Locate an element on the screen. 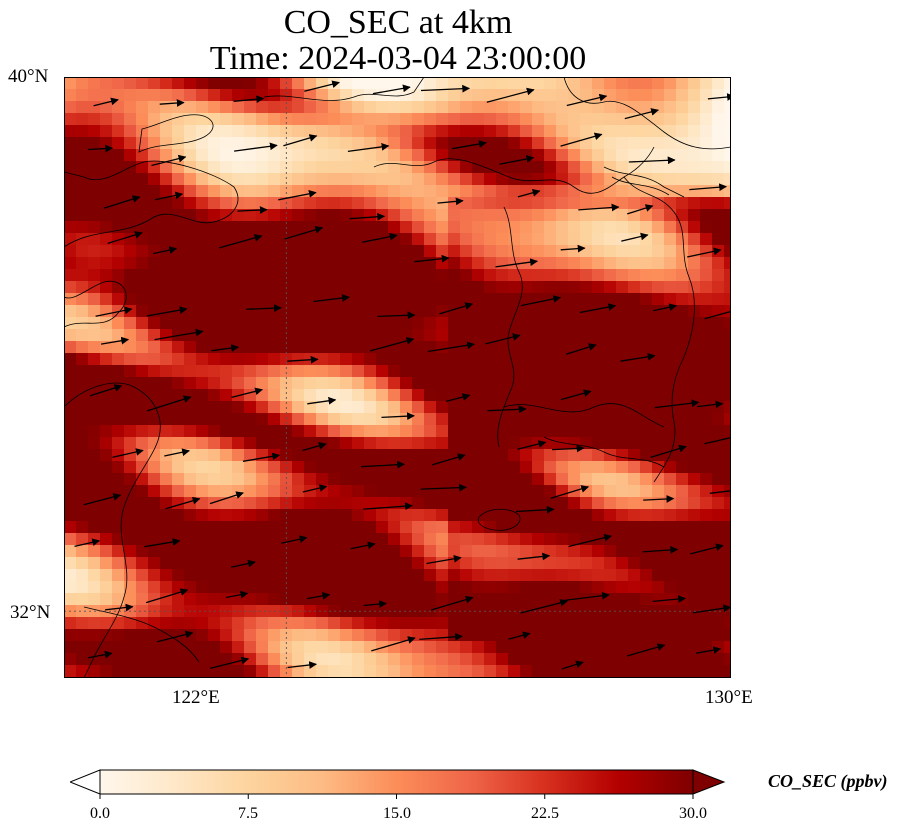 The height and width of the screenshot is (836, 916). lat-tick-40N: 40°N is located at coordinates (28, 76).